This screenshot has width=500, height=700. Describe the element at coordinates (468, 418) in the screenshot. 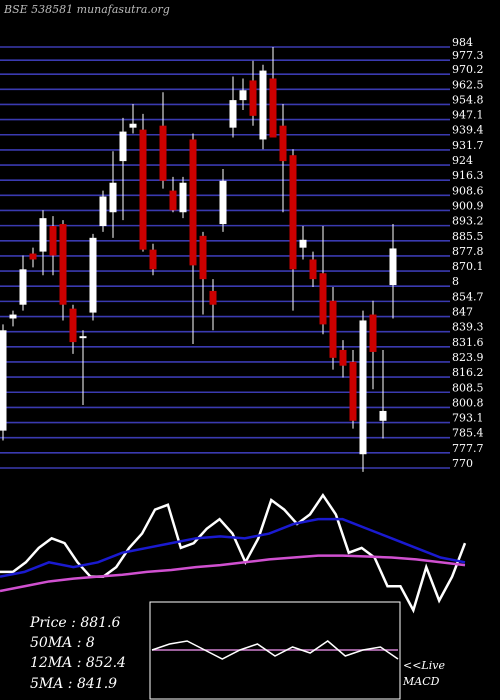

I see `y-tick-label: 793.1` at that location.